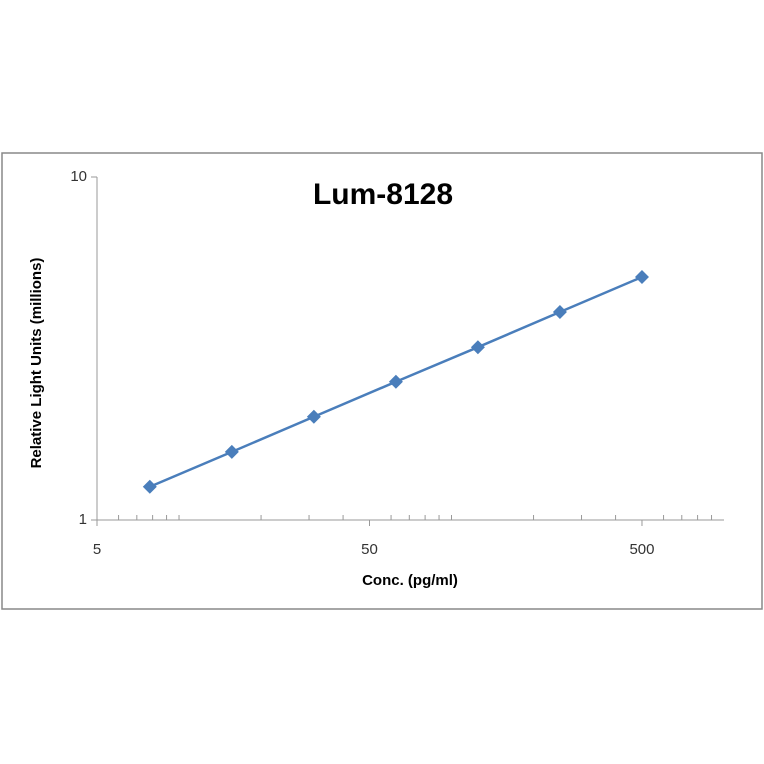  I want to click on x-tick-label: 500, so click(641, 549).